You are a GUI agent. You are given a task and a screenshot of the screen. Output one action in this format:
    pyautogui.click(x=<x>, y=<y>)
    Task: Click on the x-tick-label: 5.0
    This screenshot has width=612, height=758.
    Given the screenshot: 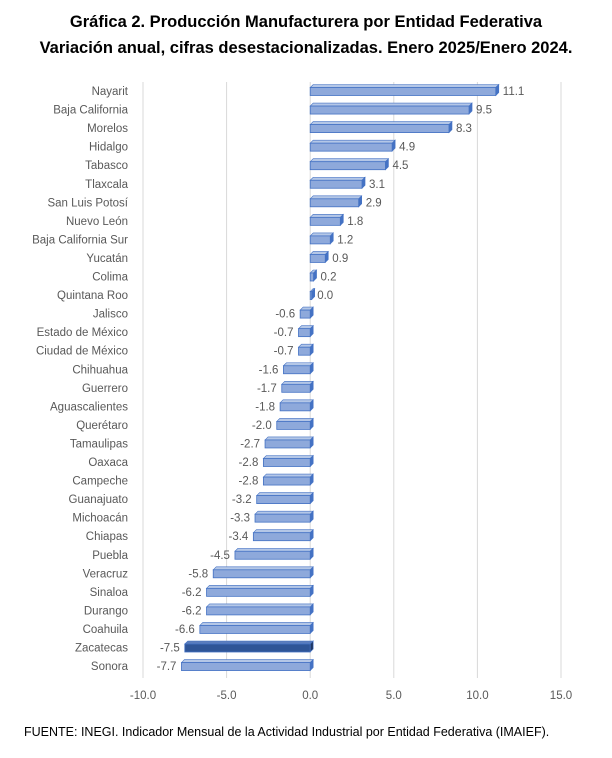 What is the action you would take?
    pyautogui.click(x=394, y=696)
    